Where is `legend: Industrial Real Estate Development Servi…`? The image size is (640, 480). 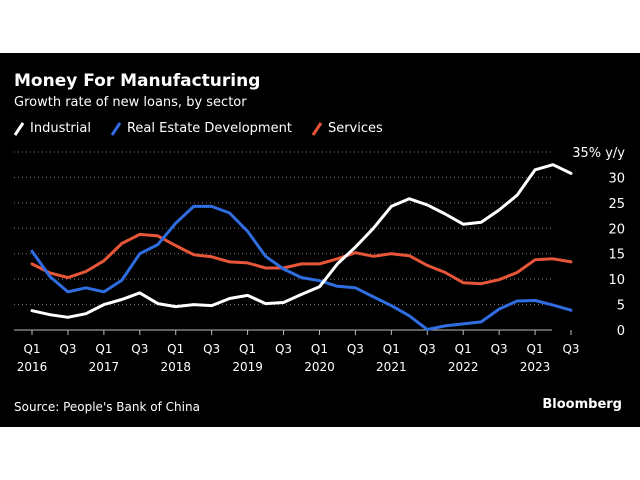
legend: Industrial Real Estate Development Servi… is located at coordinates (208, 128).